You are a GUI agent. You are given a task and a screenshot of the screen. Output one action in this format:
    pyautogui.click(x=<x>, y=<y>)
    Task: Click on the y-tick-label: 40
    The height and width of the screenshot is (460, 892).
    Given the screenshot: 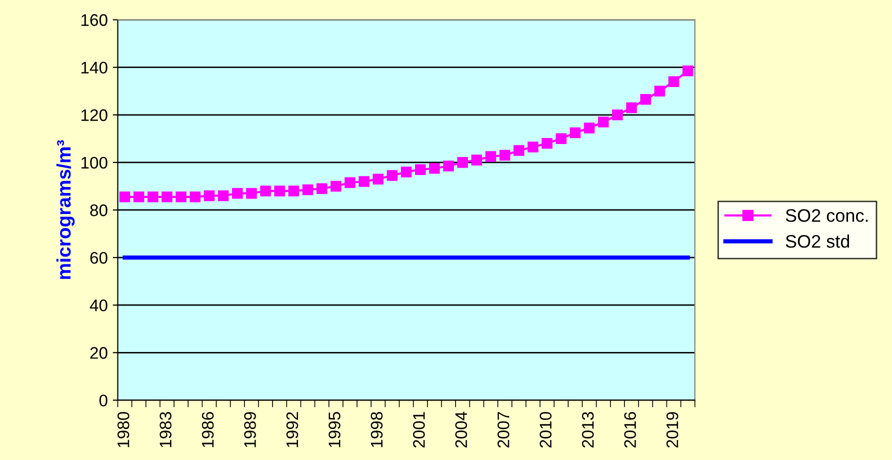 What is the action you would take?
    pyautogui.click(x=99, y=305)
    